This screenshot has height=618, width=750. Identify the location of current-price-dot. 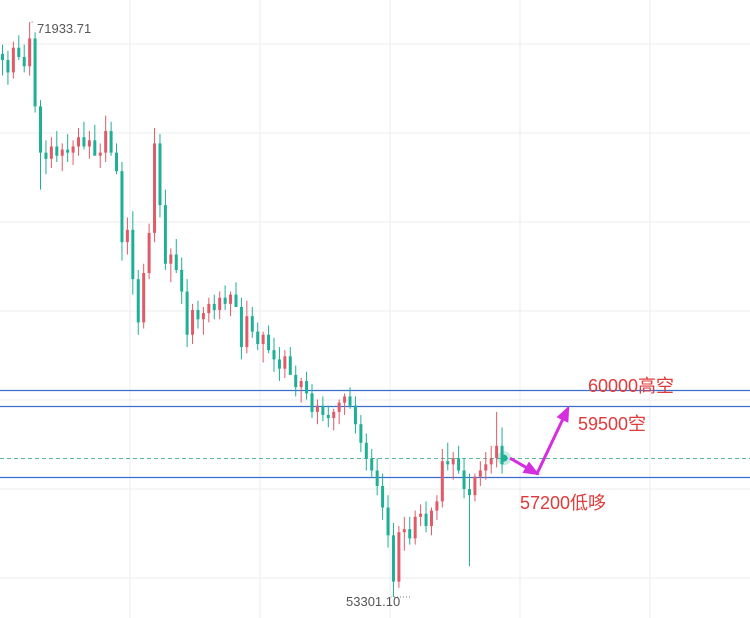
(504, 458).